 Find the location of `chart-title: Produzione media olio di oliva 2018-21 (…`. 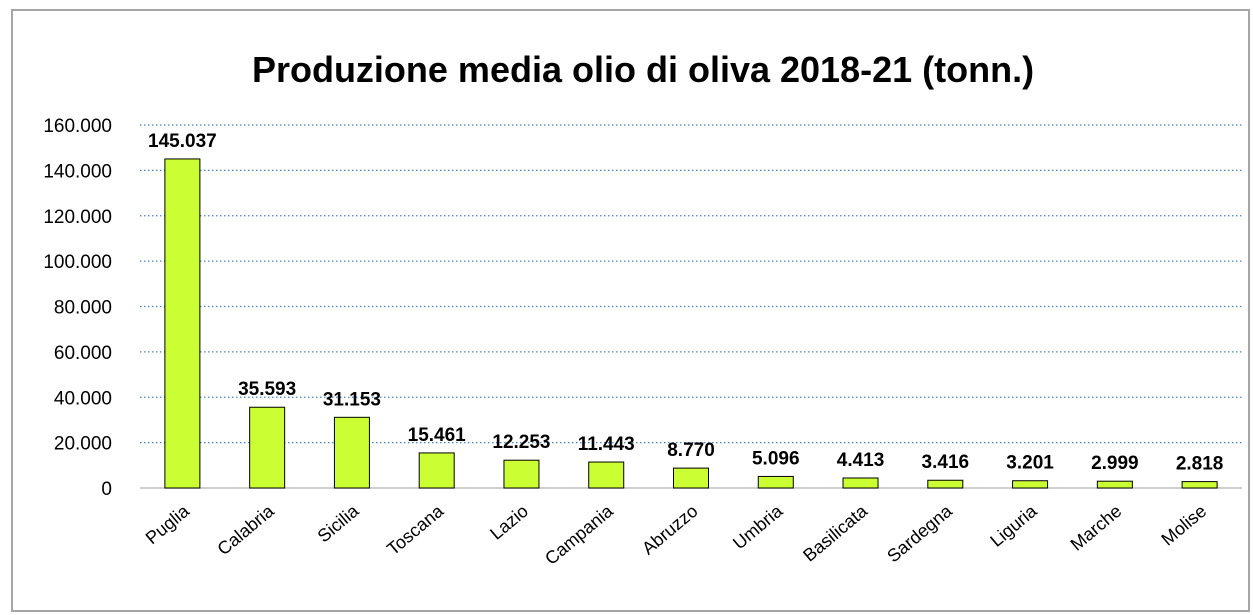

chart-title: Produzione media olio di oliva 2018-21 (… is located at coordinates (643, 69).